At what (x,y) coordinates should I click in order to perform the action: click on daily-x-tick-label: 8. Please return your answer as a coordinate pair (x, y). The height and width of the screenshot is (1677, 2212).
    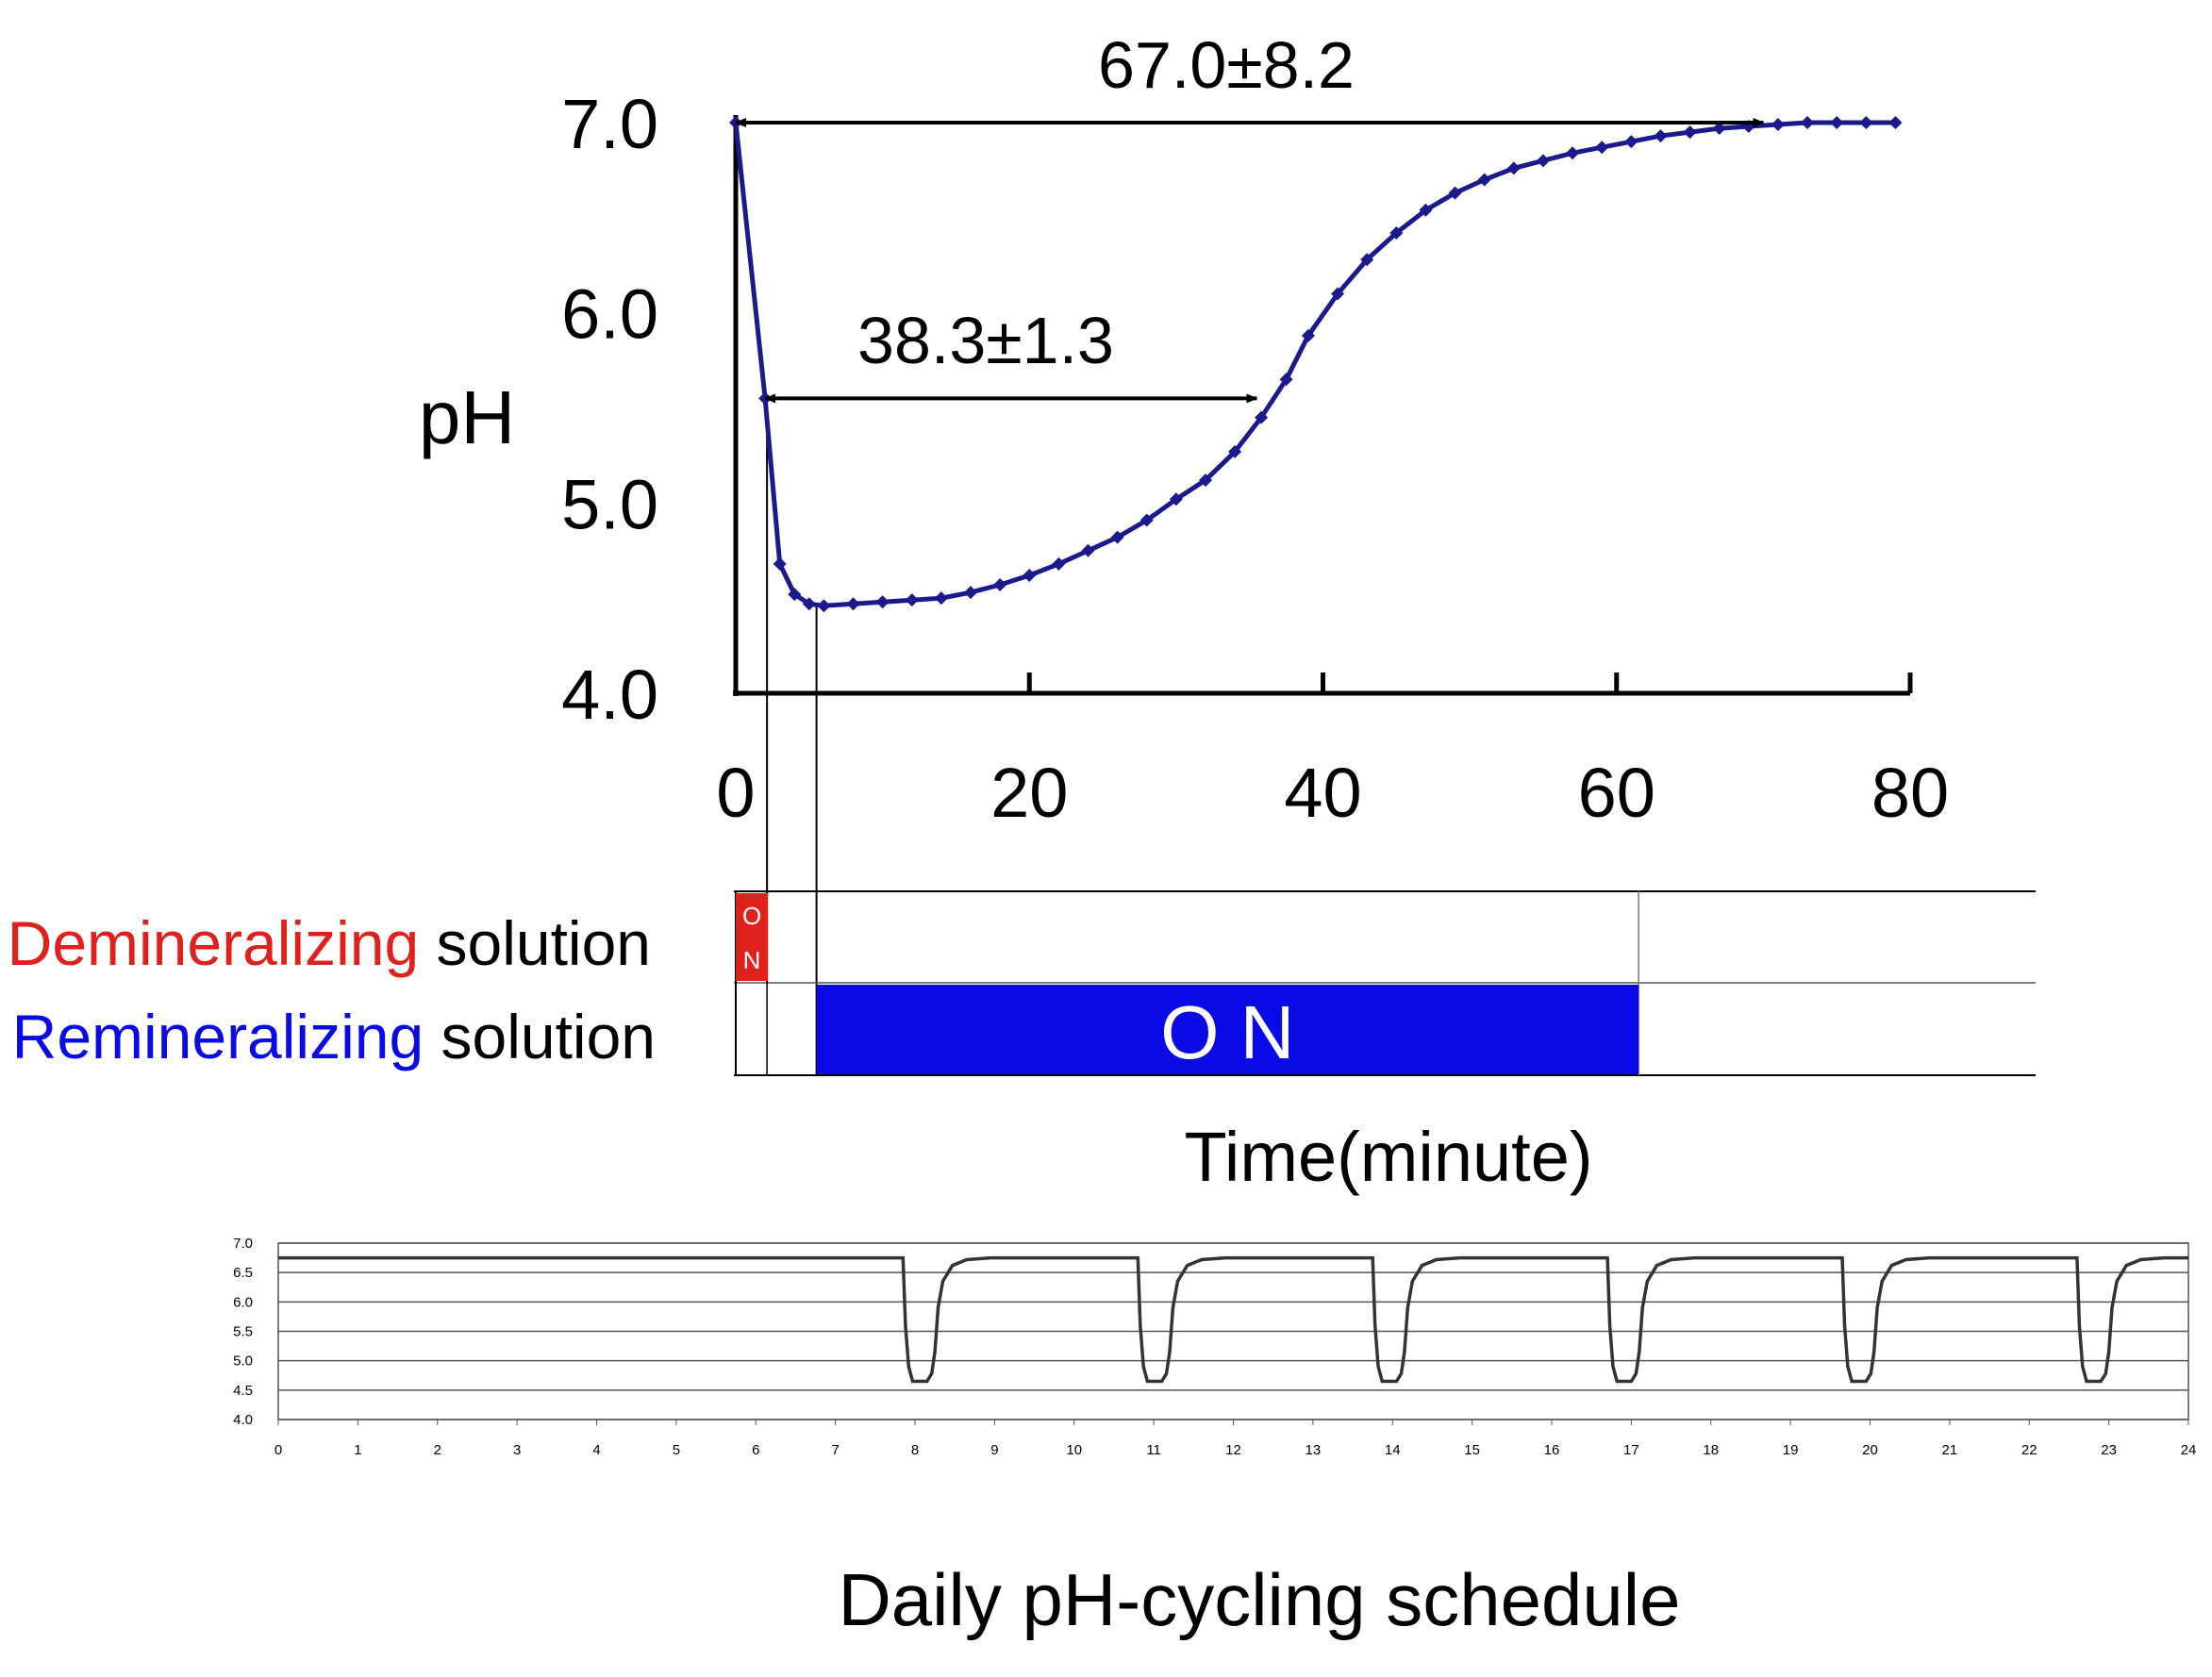
    Looking at the image, I should click on (915, 1450).